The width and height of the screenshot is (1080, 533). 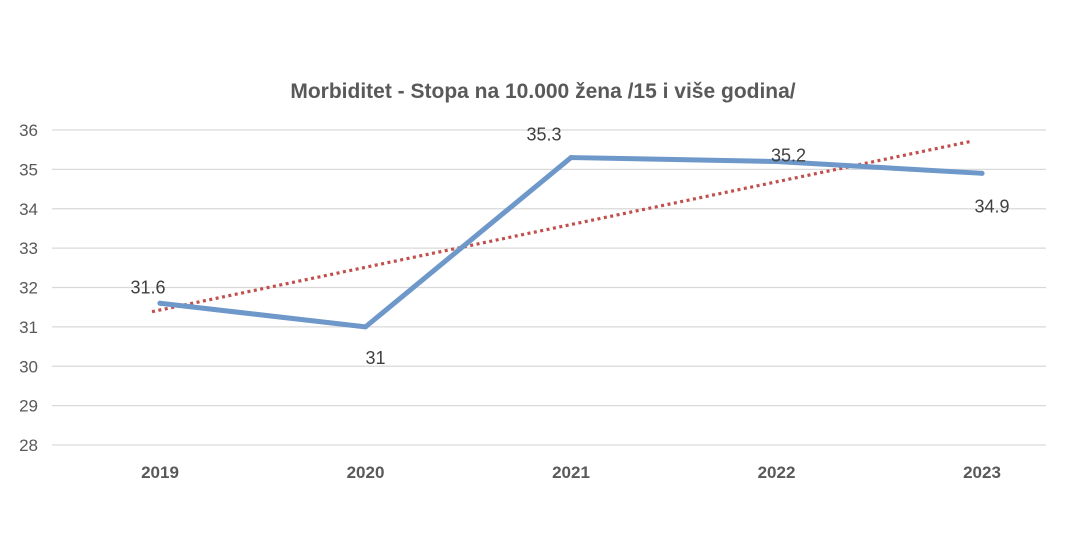 What do you see at coordinates (28, 248) in the screenshot?
I see `y-tick-label: 33` at bounding box center [28, 248].